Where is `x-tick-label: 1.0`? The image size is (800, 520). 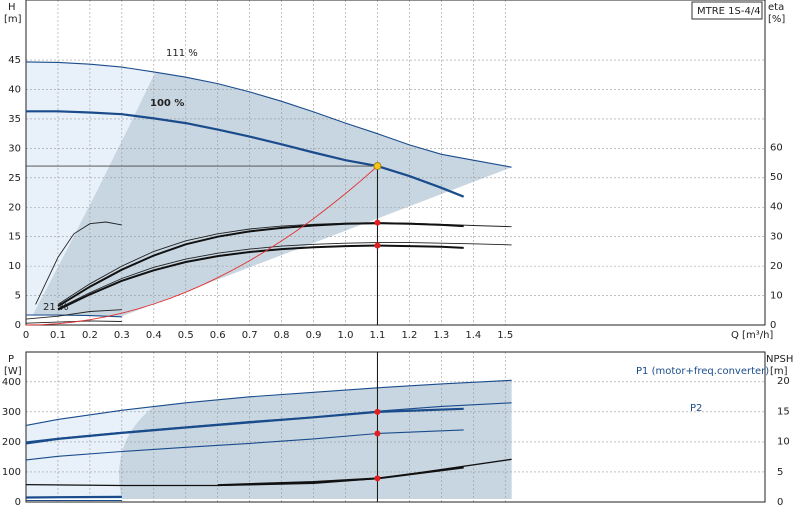
x-tick-label: 1.0 is located at coordinates (346, 335).